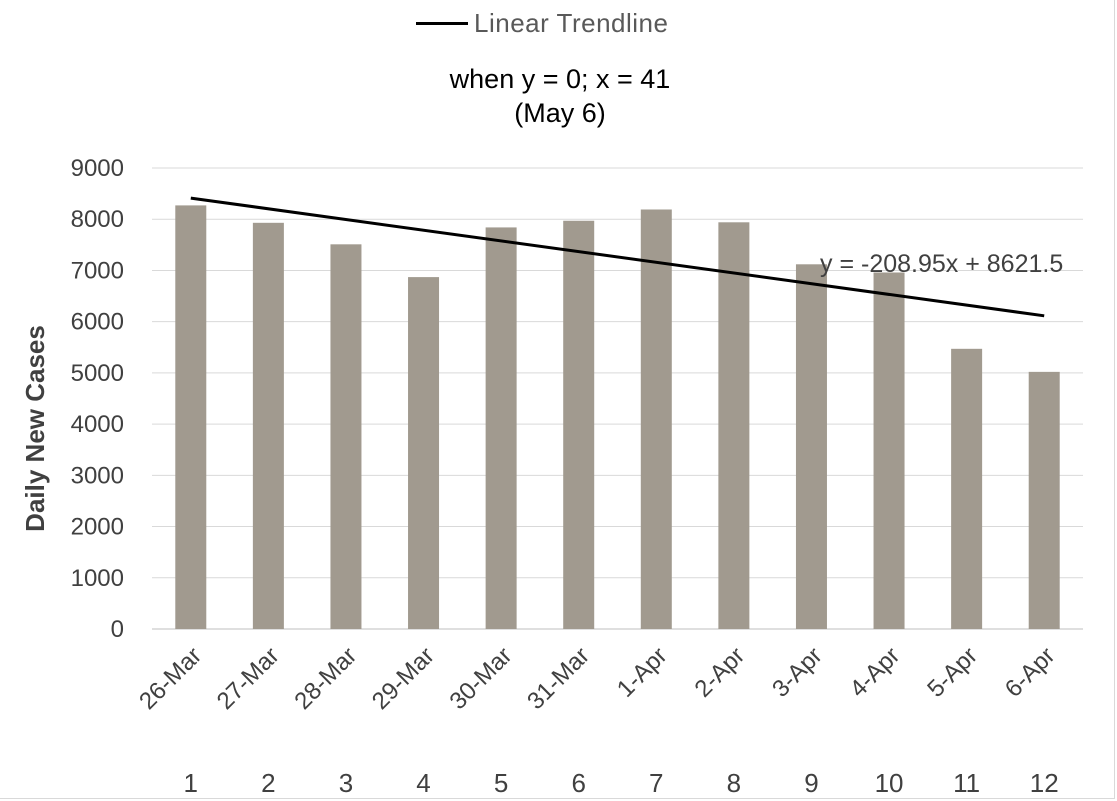  I want to click on trendline, so click(617, 257).